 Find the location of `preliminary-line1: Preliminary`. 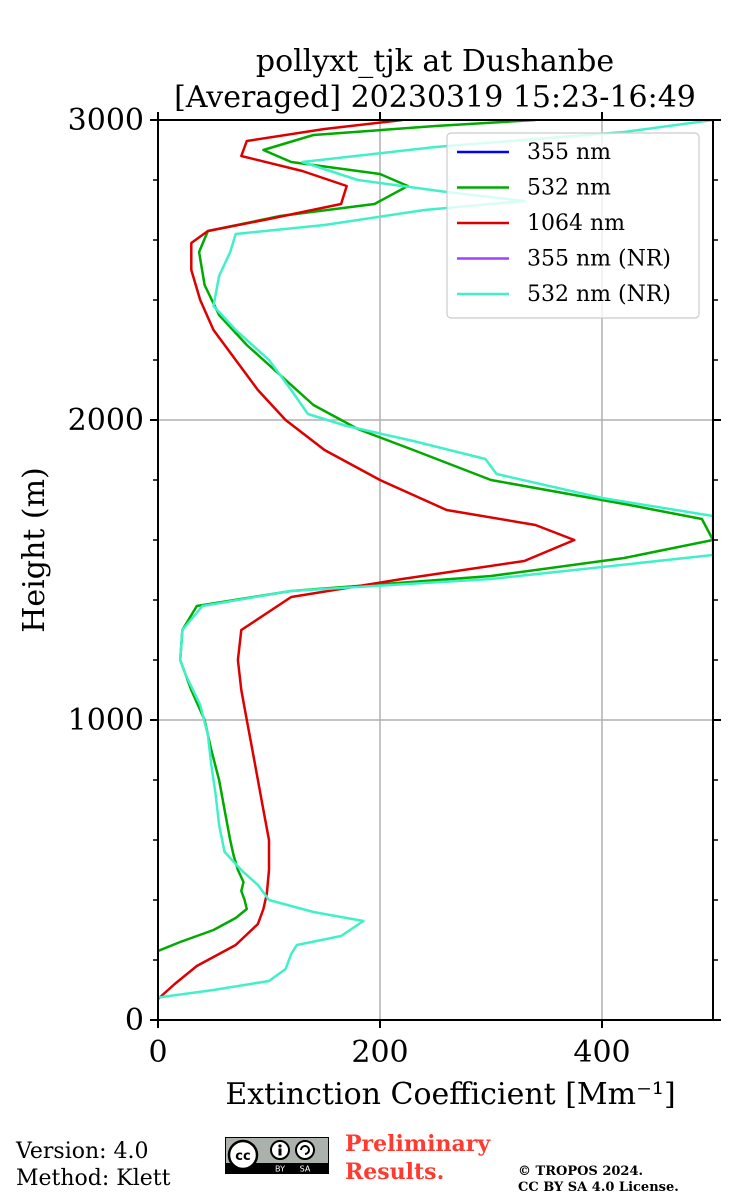

preliminary-line1: Preliminary is located at coordinates (418, 1144).